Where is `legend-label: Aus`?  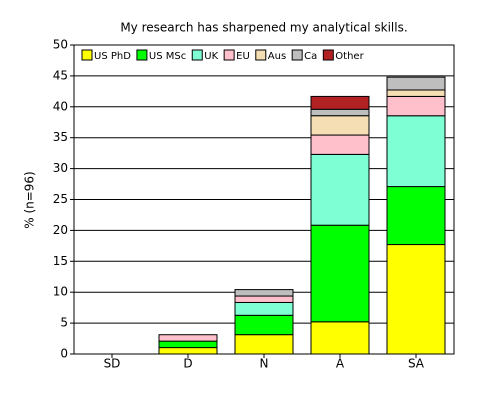 legend-label: Aus is located at coordinates (277, 56).